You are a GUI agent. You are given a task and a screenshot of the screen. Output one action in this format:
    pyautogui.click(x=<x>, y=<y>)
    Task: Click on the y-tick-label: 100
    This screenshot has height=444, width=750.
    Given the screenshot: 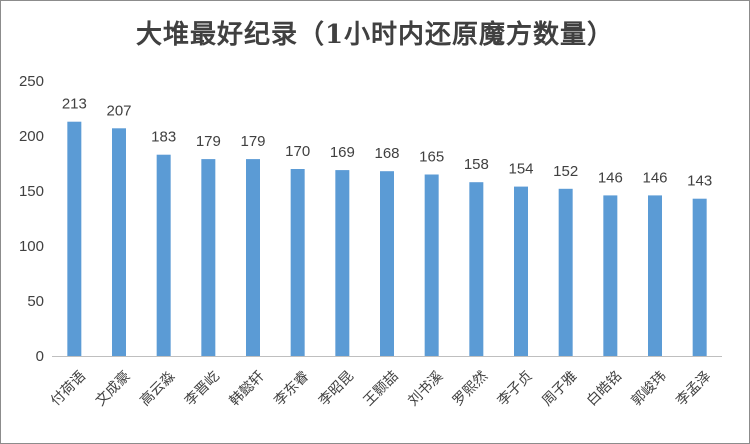 What is the action you would take?
    pyautogui.click(x=31, y=246)
    